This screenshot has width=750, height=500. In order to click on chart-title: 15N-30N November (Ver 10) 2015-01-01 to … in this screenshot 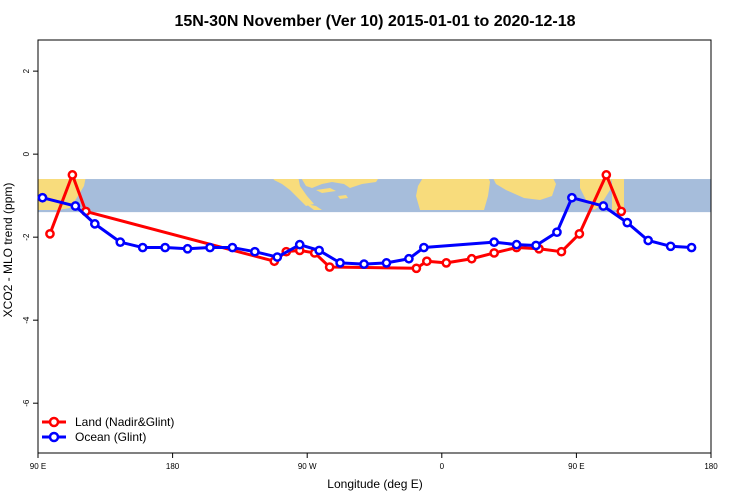, I will do `click(374, 21)`.